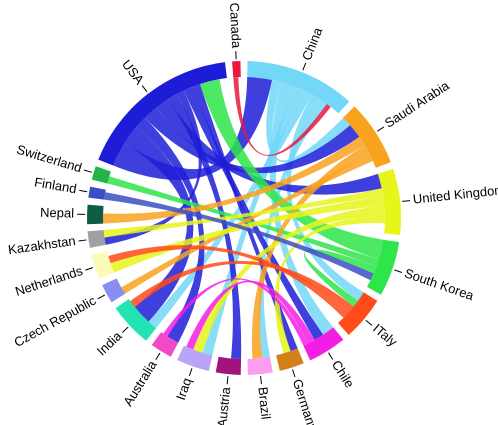 The height and width of the screenshot is (425, 498). I want to click on node-label: Brazil, so click(264, 403).